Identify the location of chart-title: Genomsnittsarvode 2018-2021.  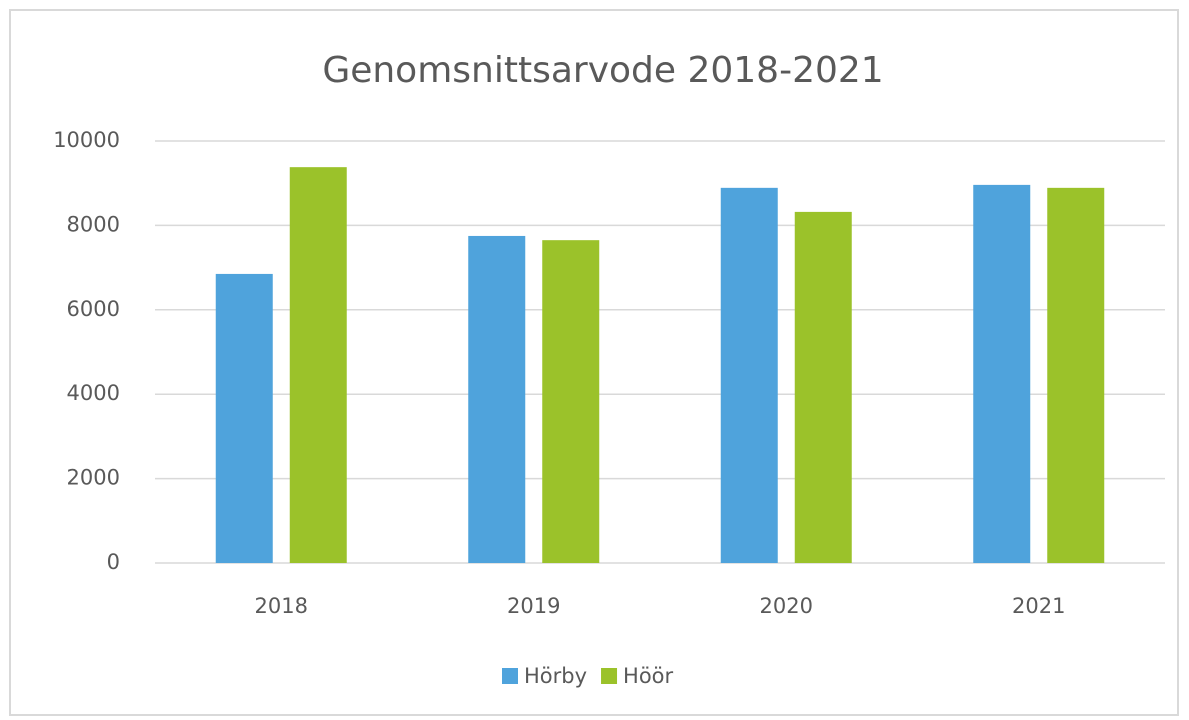
(602, 70).